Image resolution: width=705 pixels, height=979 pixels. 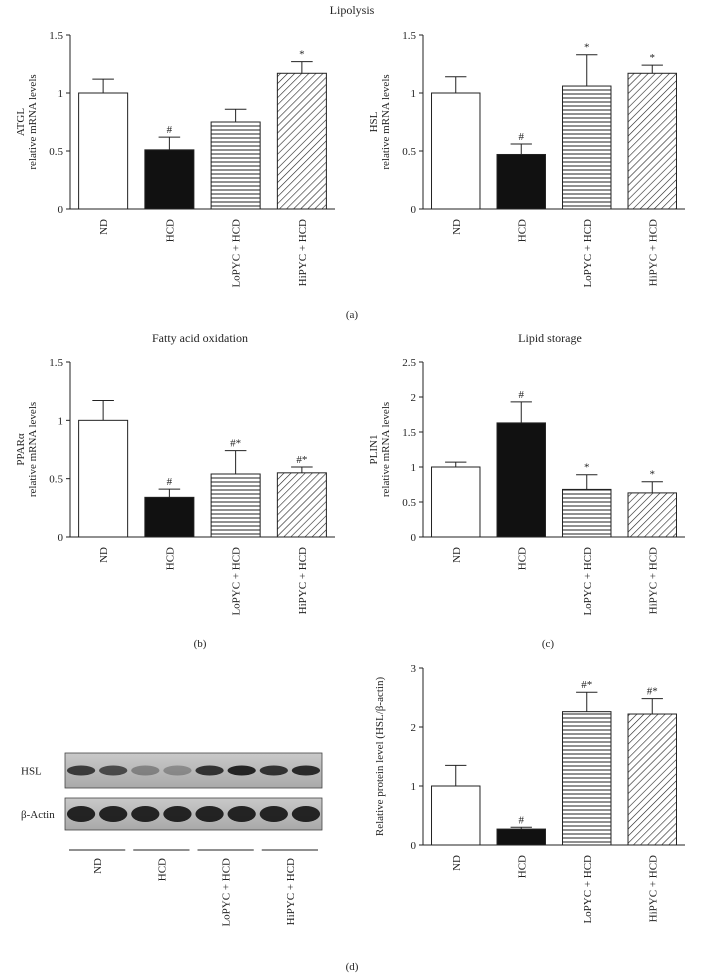 I want to click on panel-label: (a), so click(x=352, y=315).